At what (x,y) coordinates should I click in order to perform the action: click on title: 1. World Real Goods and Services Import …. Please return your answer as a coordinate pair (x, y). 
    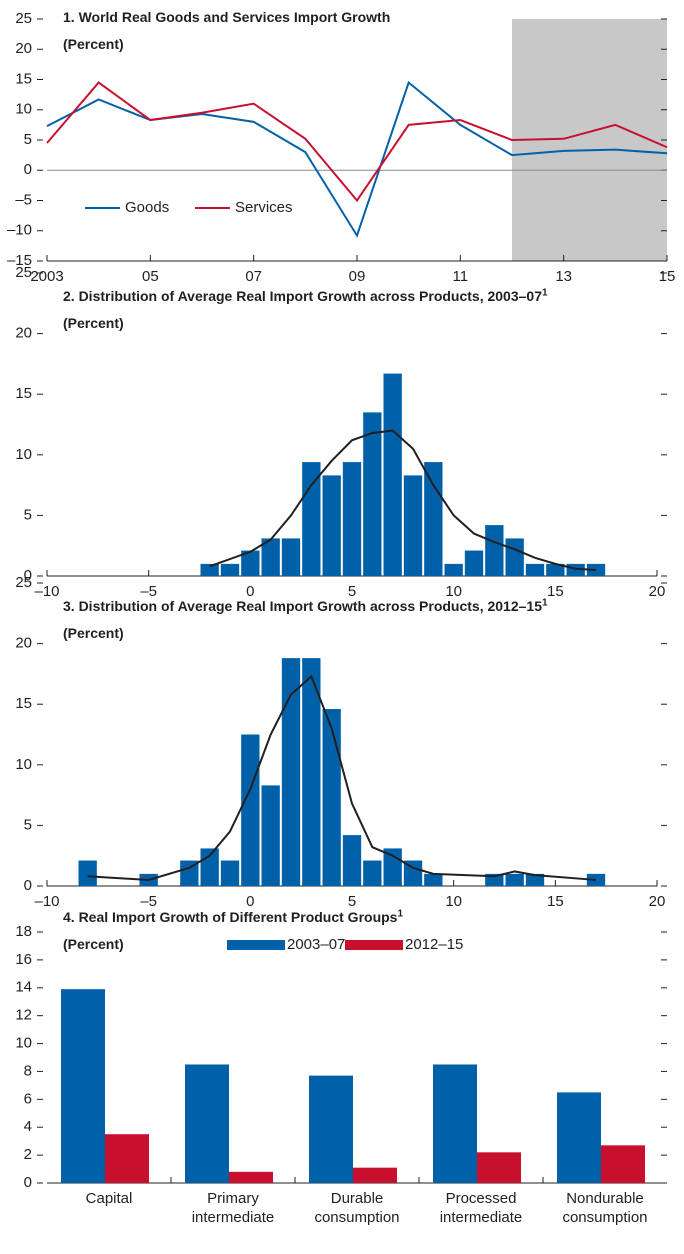
    Looking at the image, I should click on (323, 17).